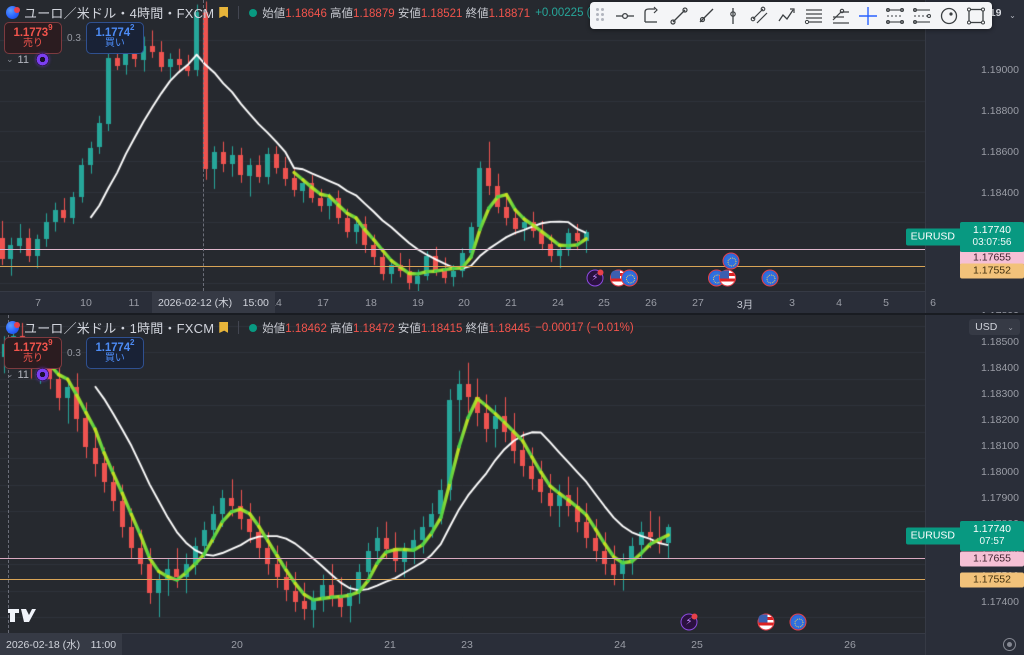 Image resolution: width=1024 pixels, height=655 pixels. Describe the element at coordinates (374, 13) in the screenshot. I see `high-value: 1.18879` at that location.